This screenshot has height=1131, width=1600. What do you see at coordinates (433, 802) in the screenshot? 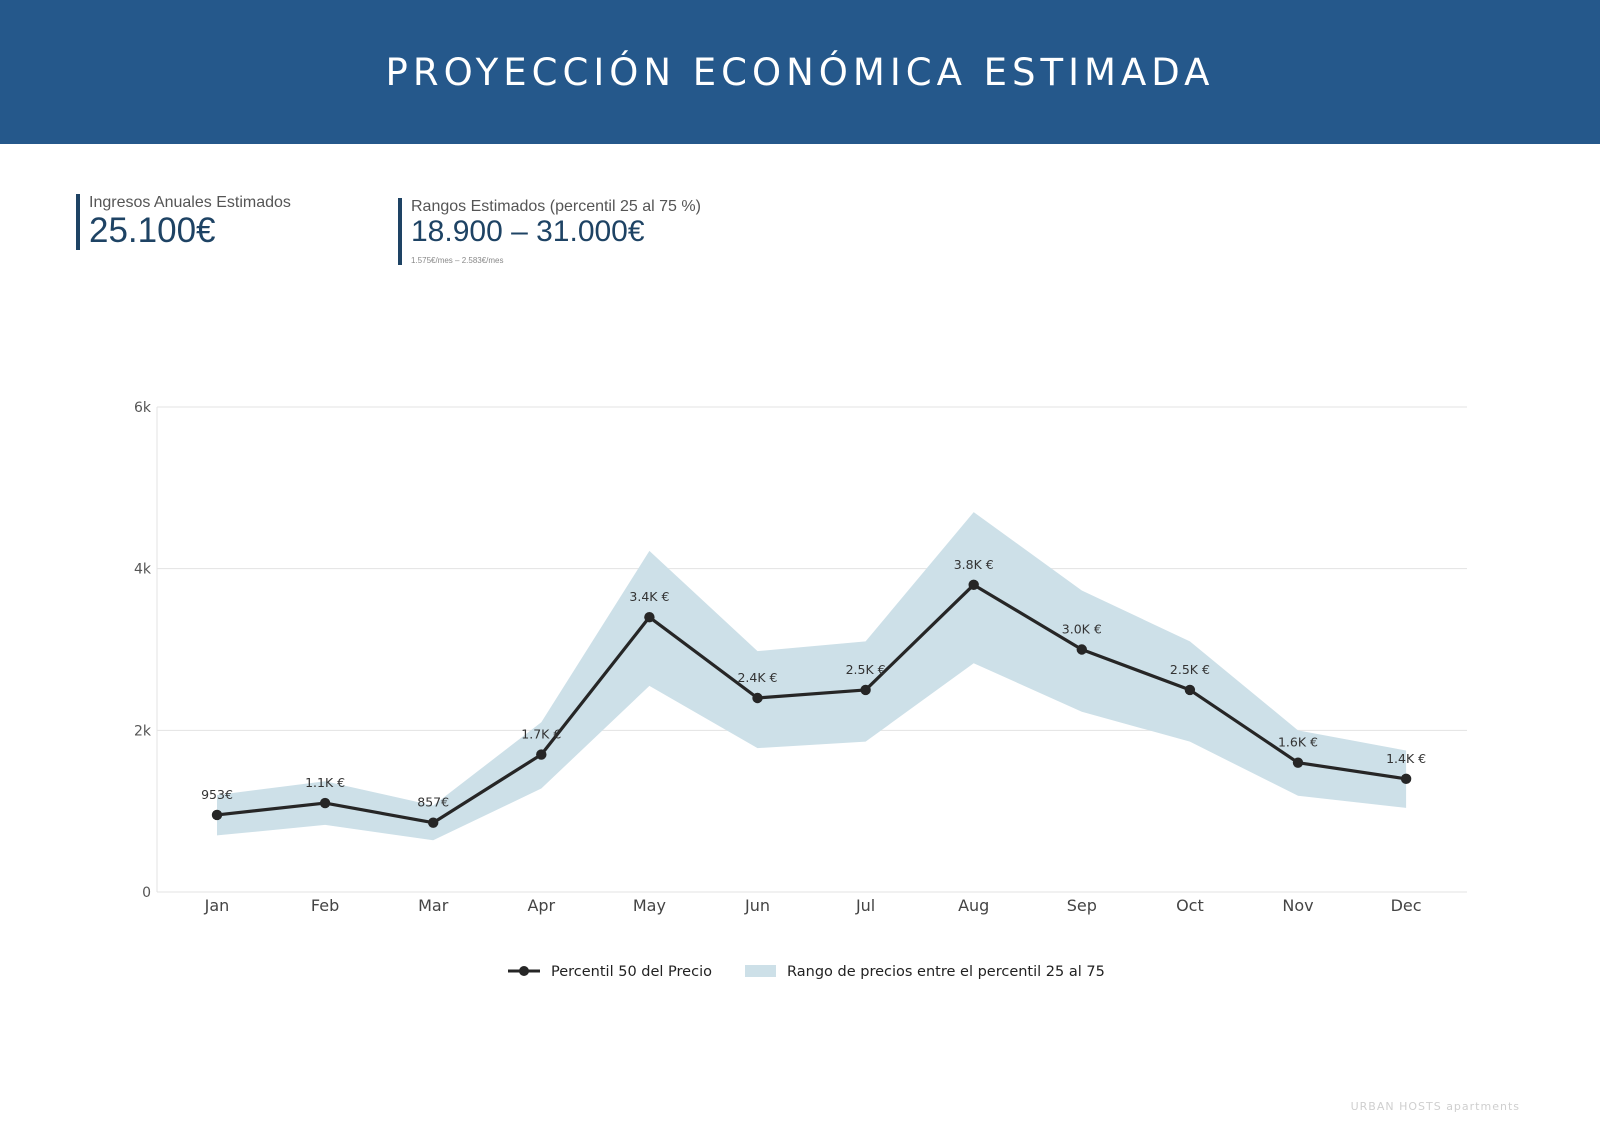
I see `data-label-mar: 857€` at bounding box center [433, 802].